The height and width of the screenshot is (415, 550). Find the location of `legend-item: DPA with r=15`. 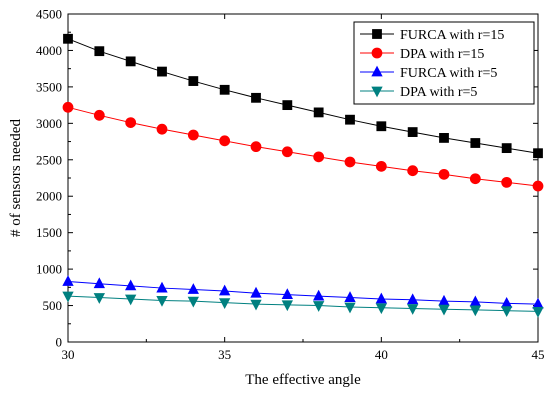

legend-item: DPA with r=15 is located at coordinates (422, 54).